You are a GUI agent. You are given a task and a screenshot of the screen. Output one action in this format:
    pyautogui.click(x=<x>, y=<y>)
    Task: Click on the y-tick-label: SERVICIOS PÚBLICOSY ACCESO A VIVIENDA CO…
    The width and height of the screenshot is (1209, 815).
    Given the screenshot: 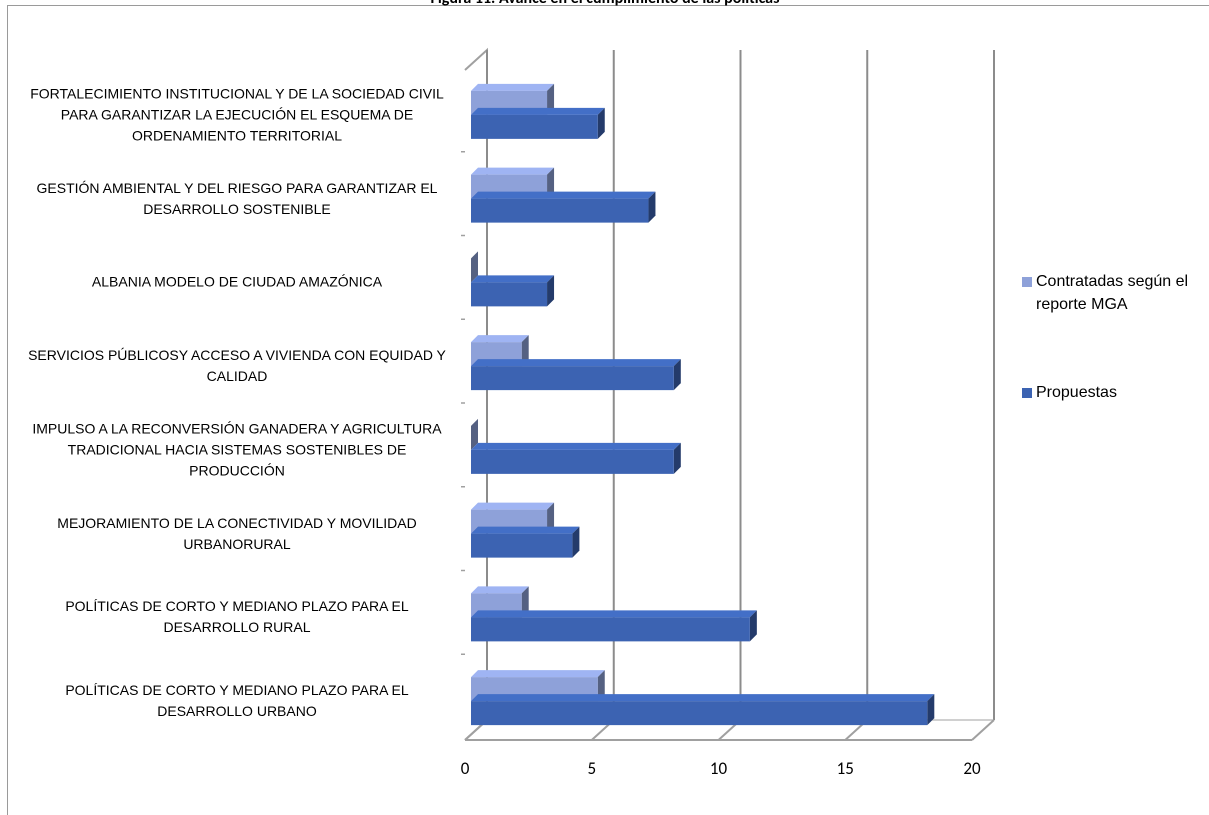 What is the action you would take?
    pyautogui.click(x=237, y=366)
    